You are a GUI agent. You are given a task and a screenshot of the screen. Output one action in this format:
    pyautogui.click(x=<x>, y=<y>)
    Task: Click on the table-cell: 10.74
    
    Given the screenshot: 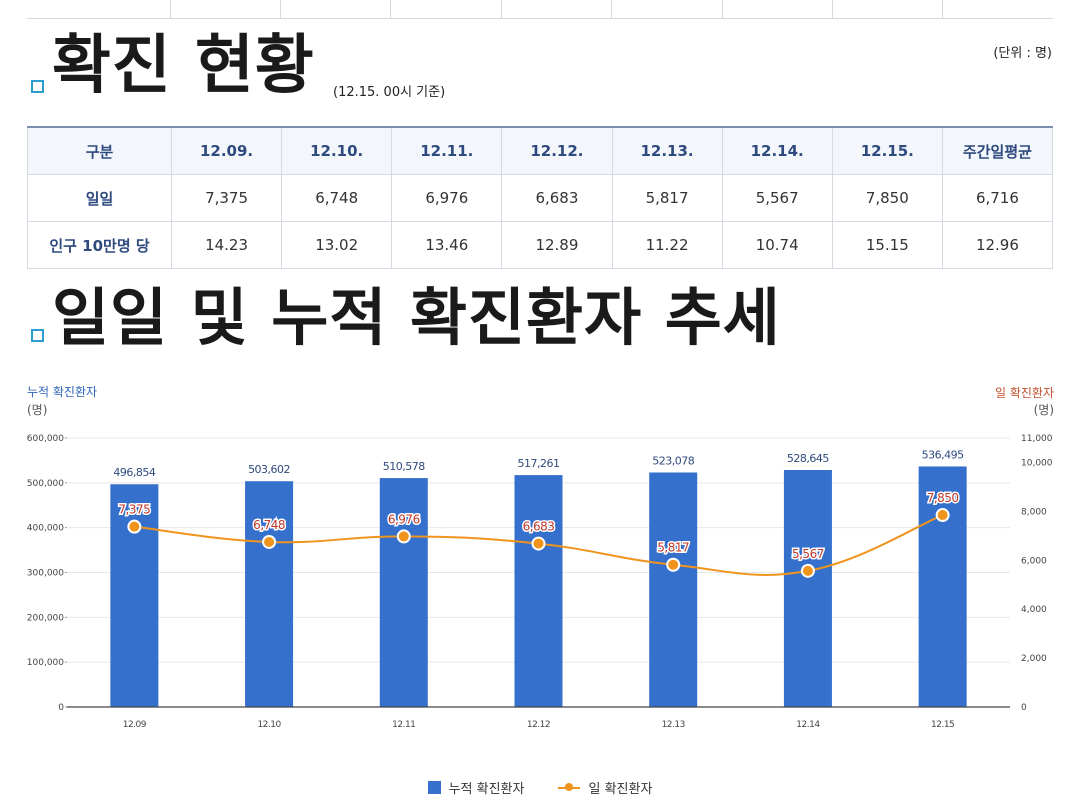 What is the action you would take?
    pyautogui.click(x=777, y=245)
    